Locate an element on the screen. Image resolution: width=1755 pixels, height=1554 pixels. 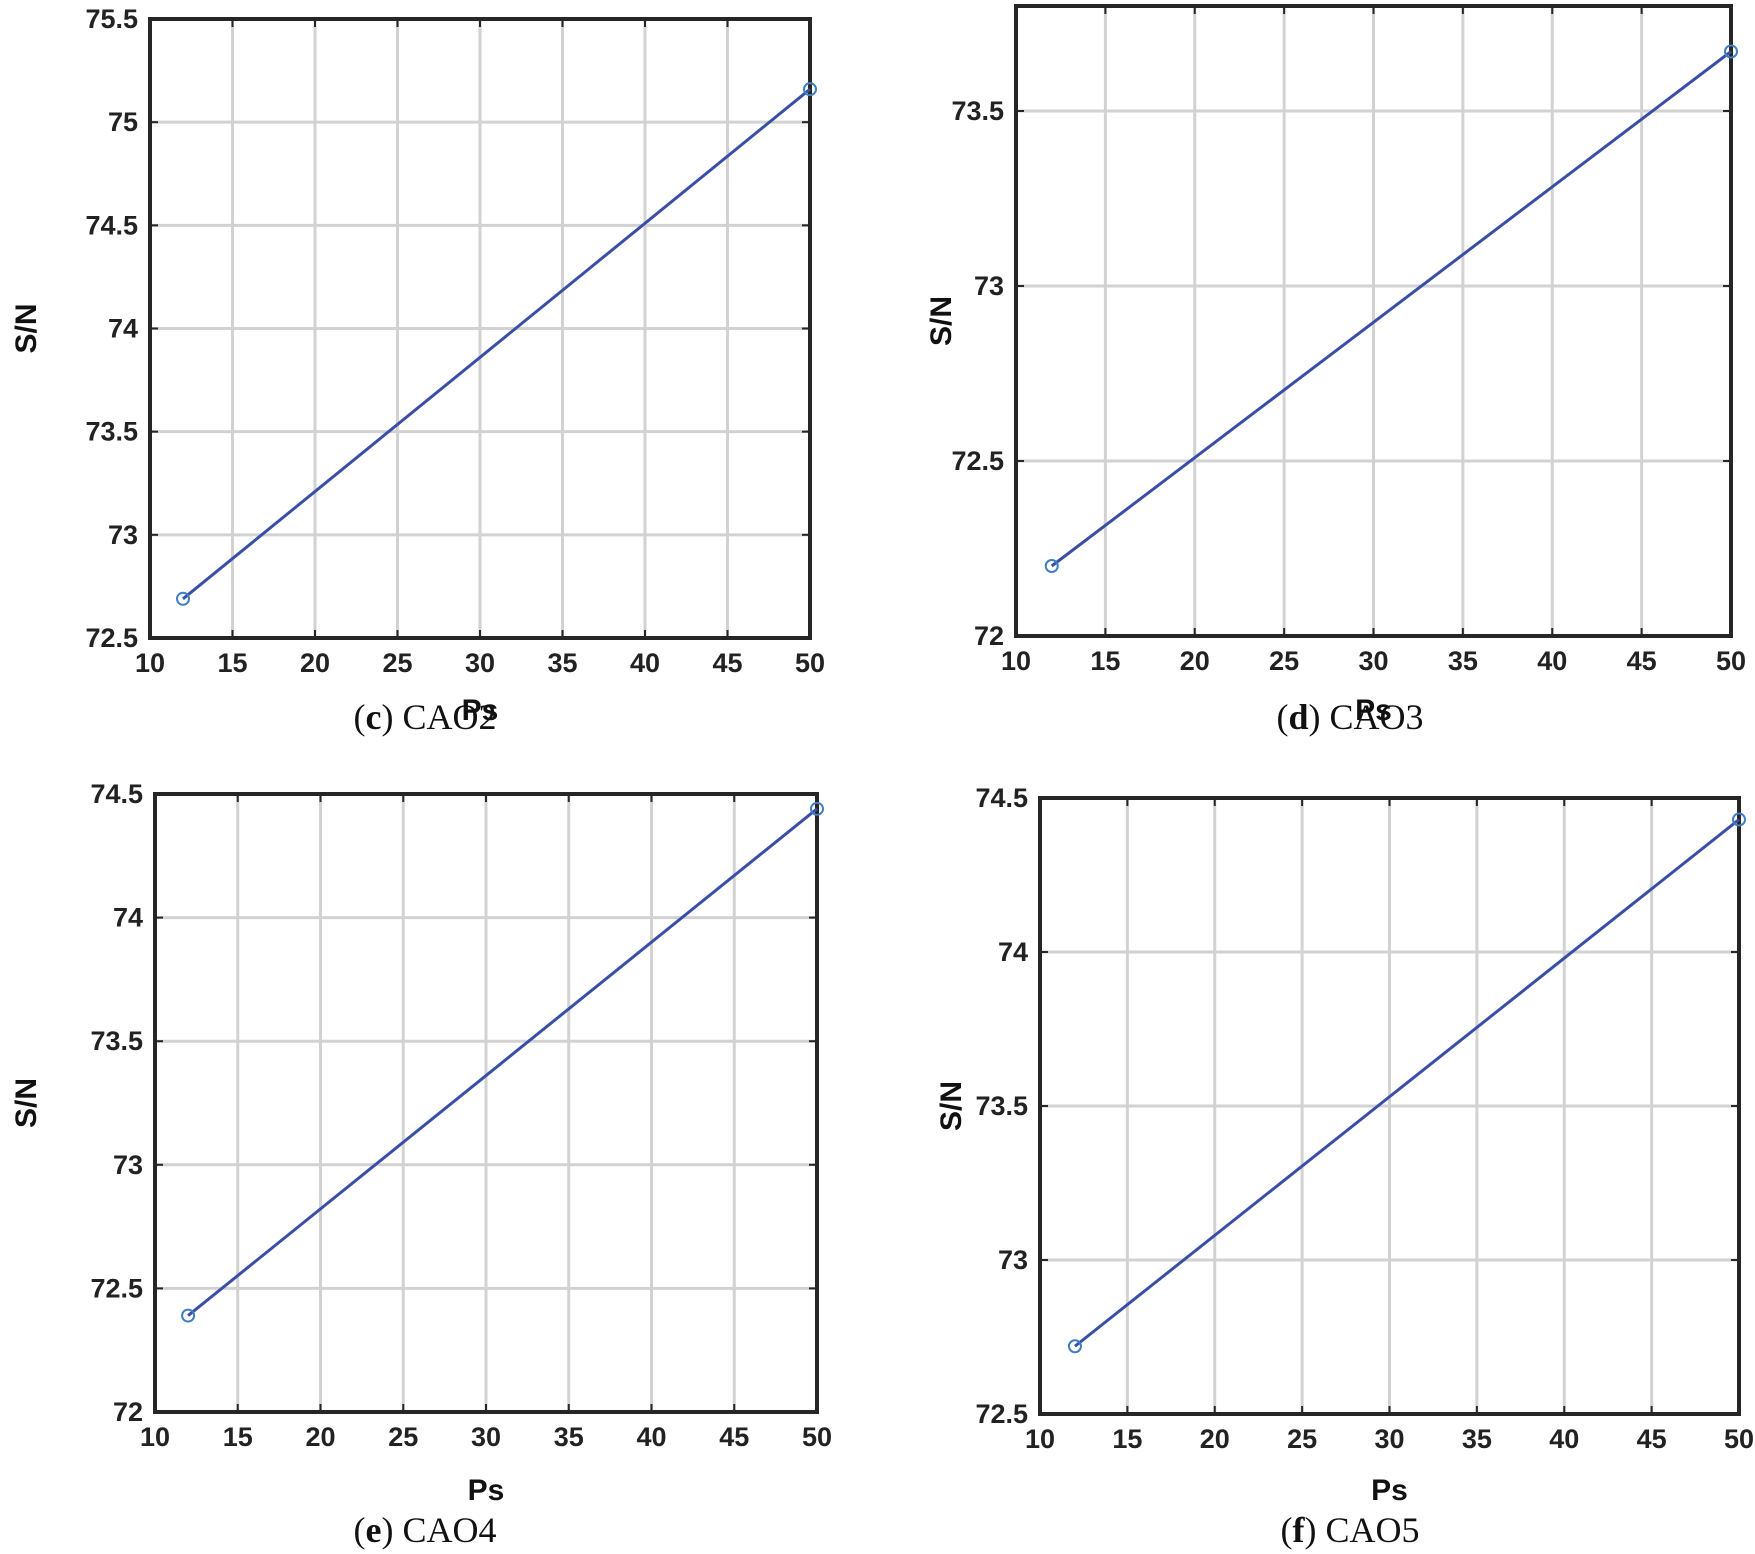
caption-text: ) CAO5 is located at coordinates (1362, 1530).